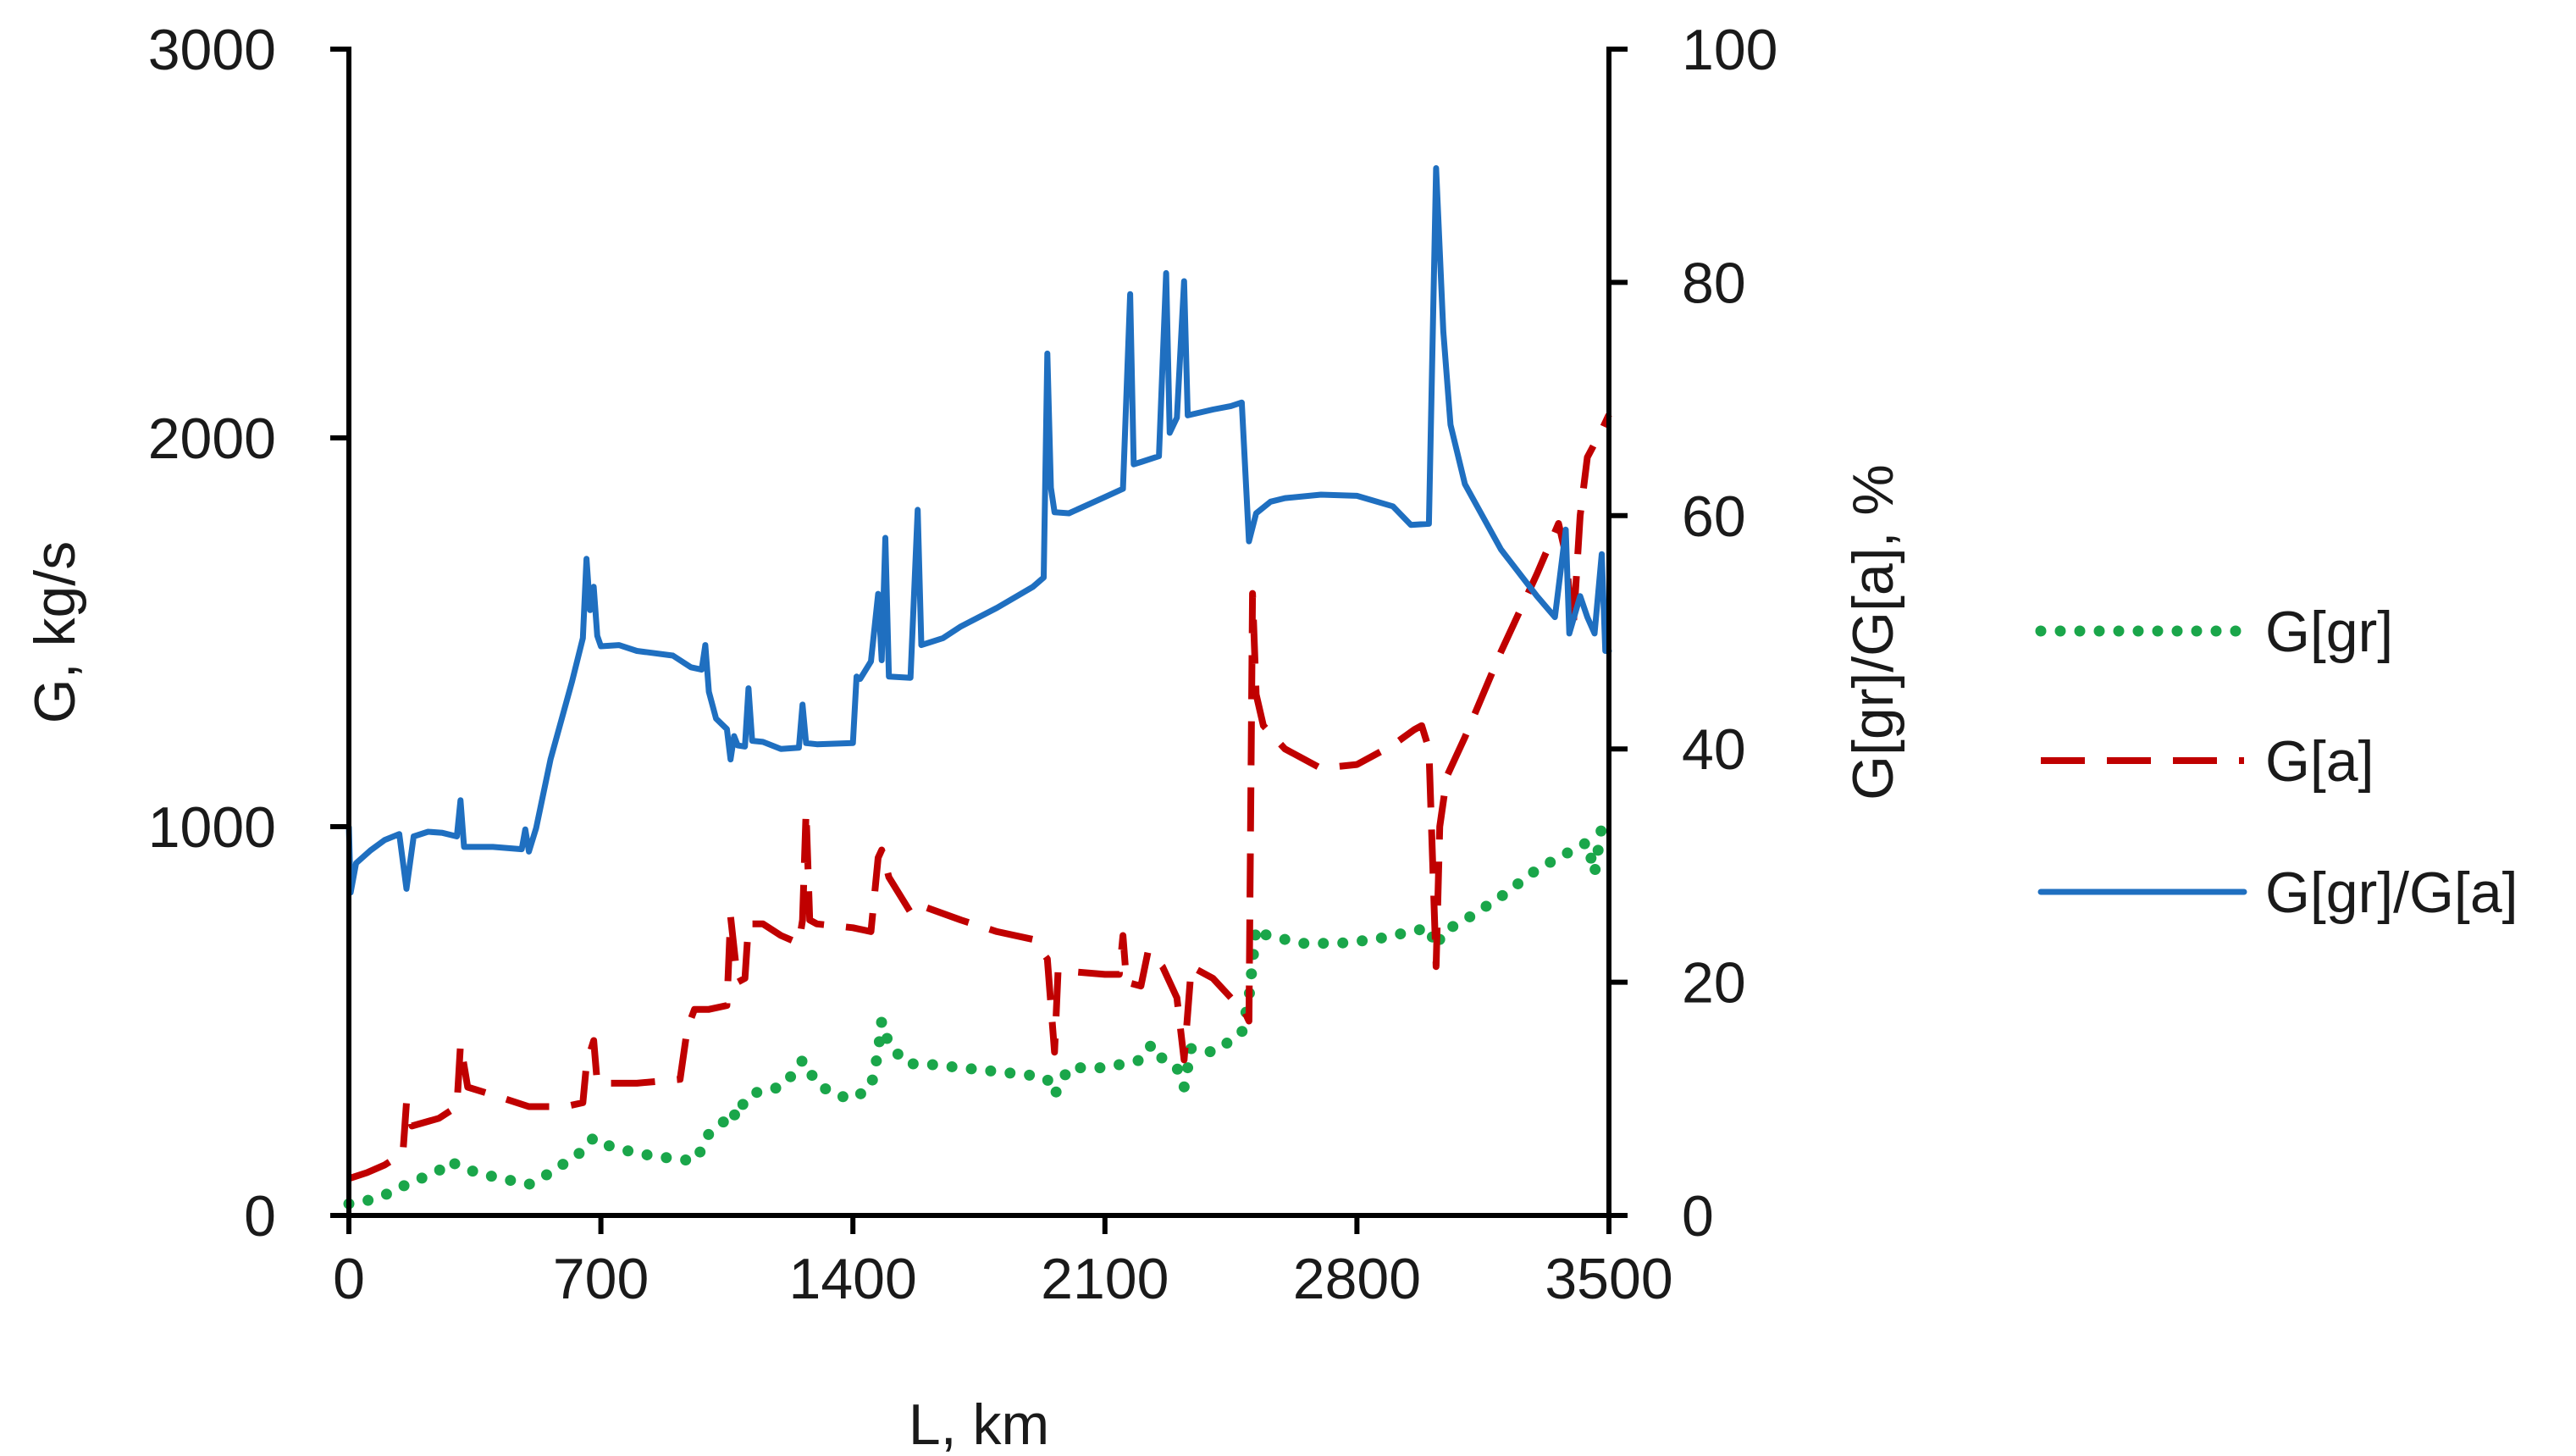 The width and height of the screenshot is (2576, 1456). I want to click on legend-label-g-gr-g-a: G[gr]/G[a], so click(2391, 893).